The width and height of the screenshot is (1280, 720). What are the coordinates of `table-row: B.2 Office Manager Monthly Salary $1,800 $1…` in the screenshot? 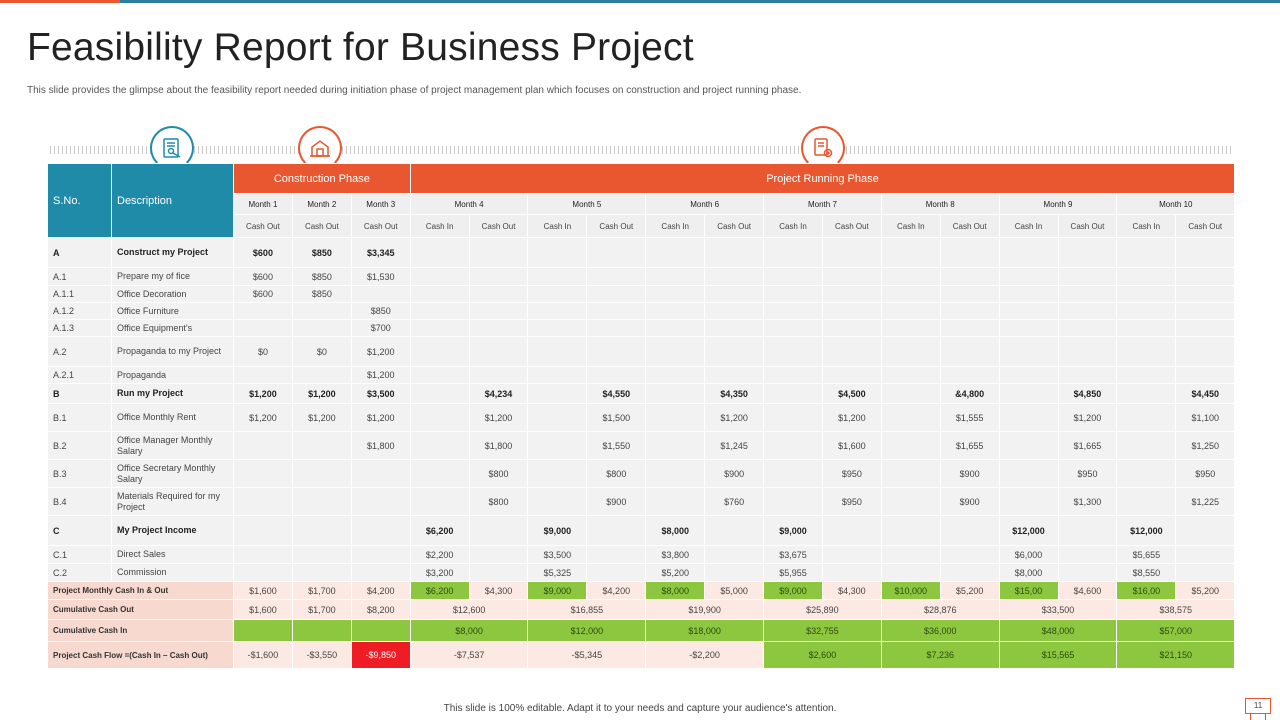 It's located at (641, 445).